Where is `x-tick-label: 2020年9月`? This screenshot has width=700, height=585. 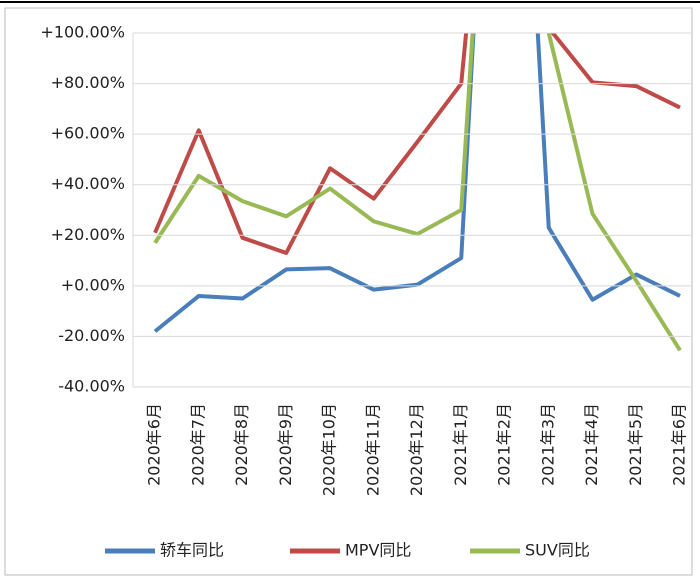
x-tick-label: 2020年9月 is located at coordinates (285, 444).